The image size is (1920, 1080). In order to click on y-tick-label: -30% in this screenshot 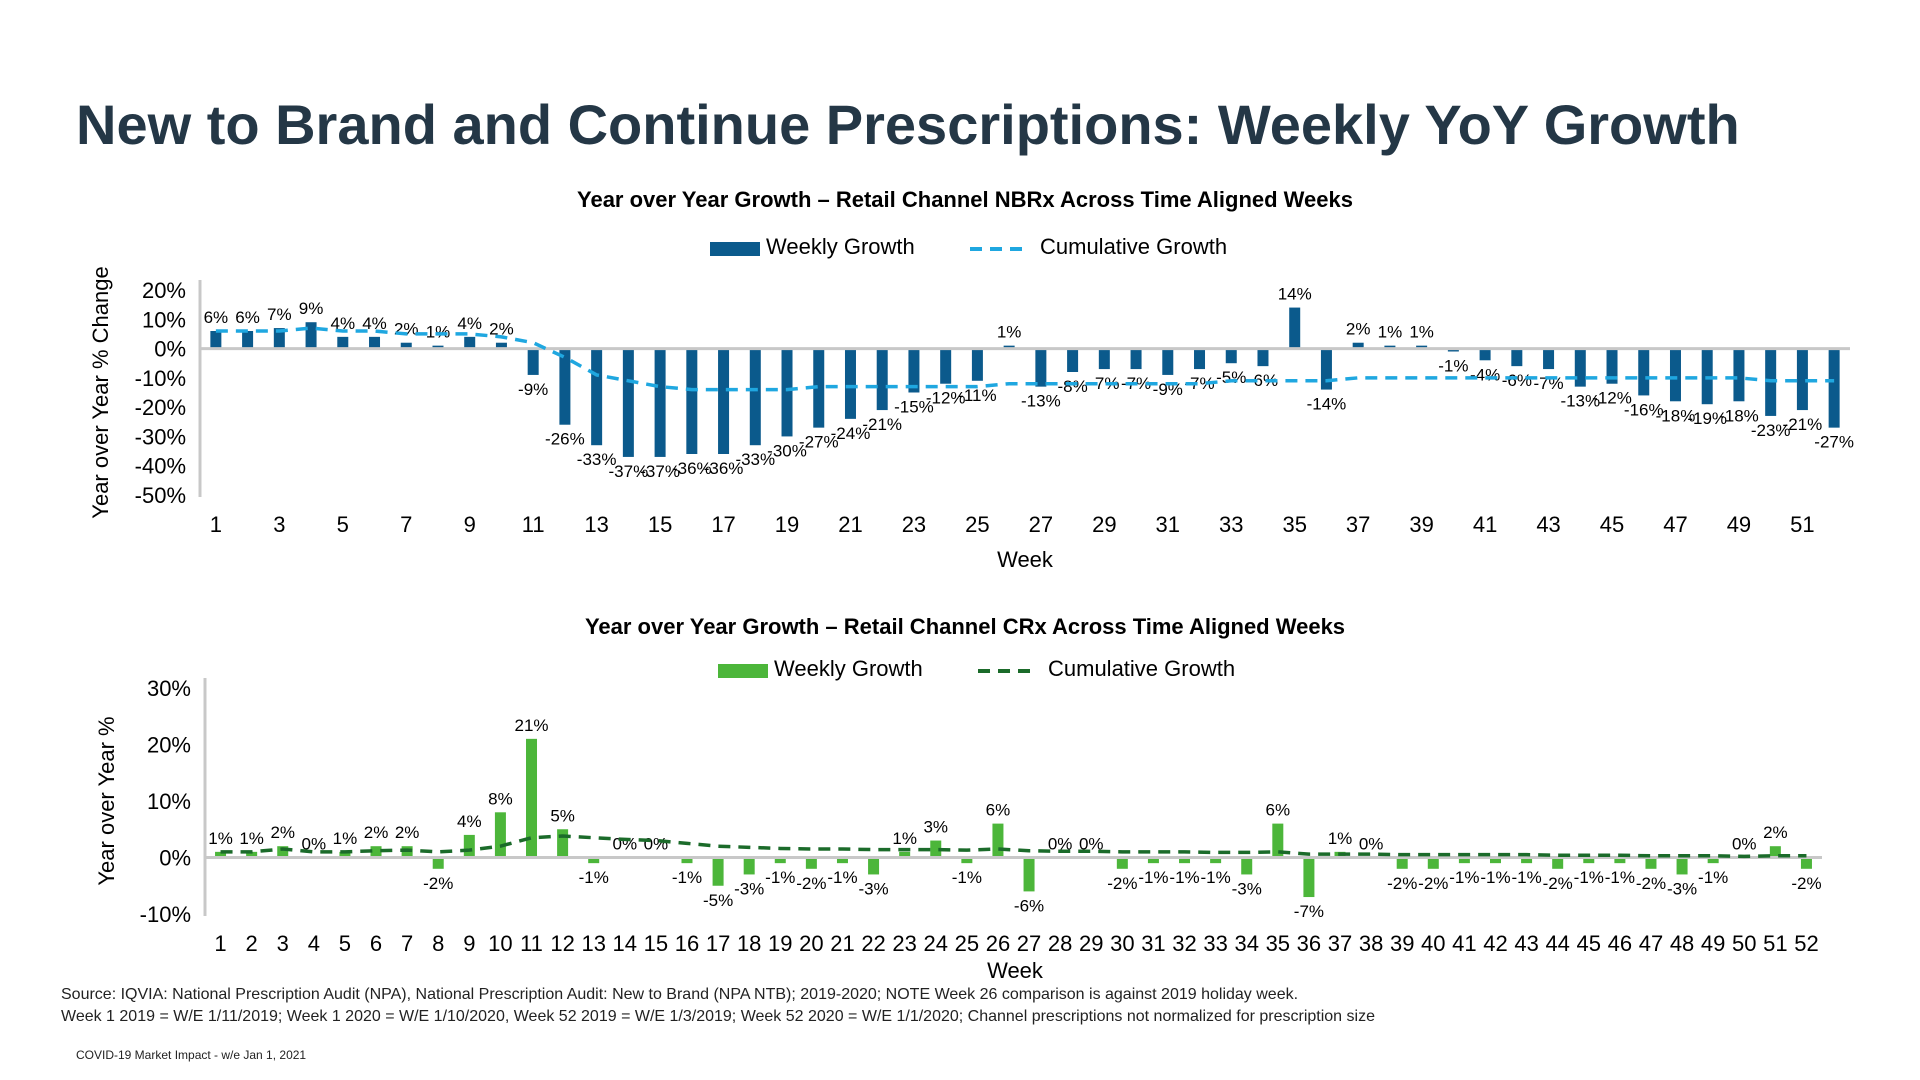, I will do `click(160, 436)`.